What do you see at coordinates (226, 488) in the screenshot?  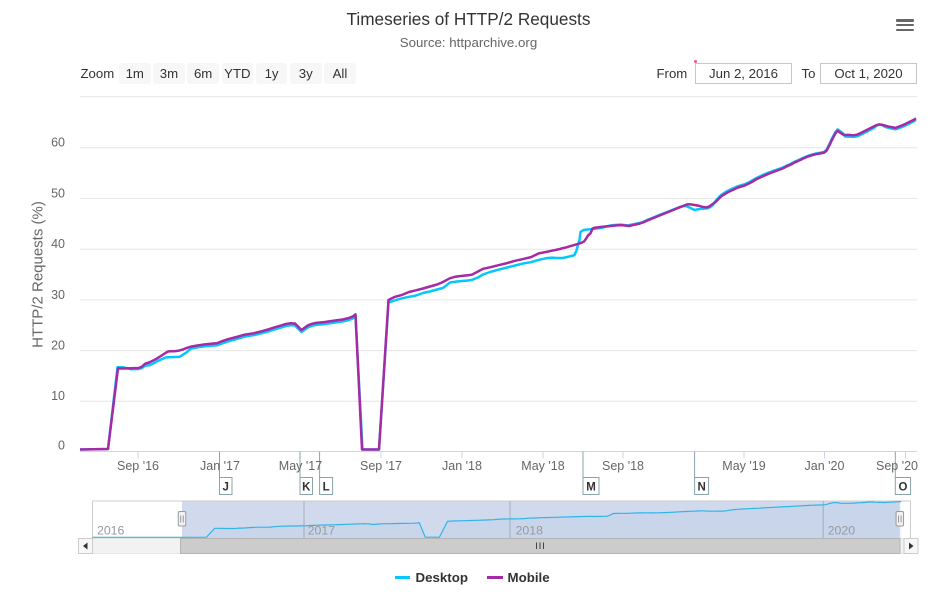 I see `svg-text: J` at bounding box center [226, 488].